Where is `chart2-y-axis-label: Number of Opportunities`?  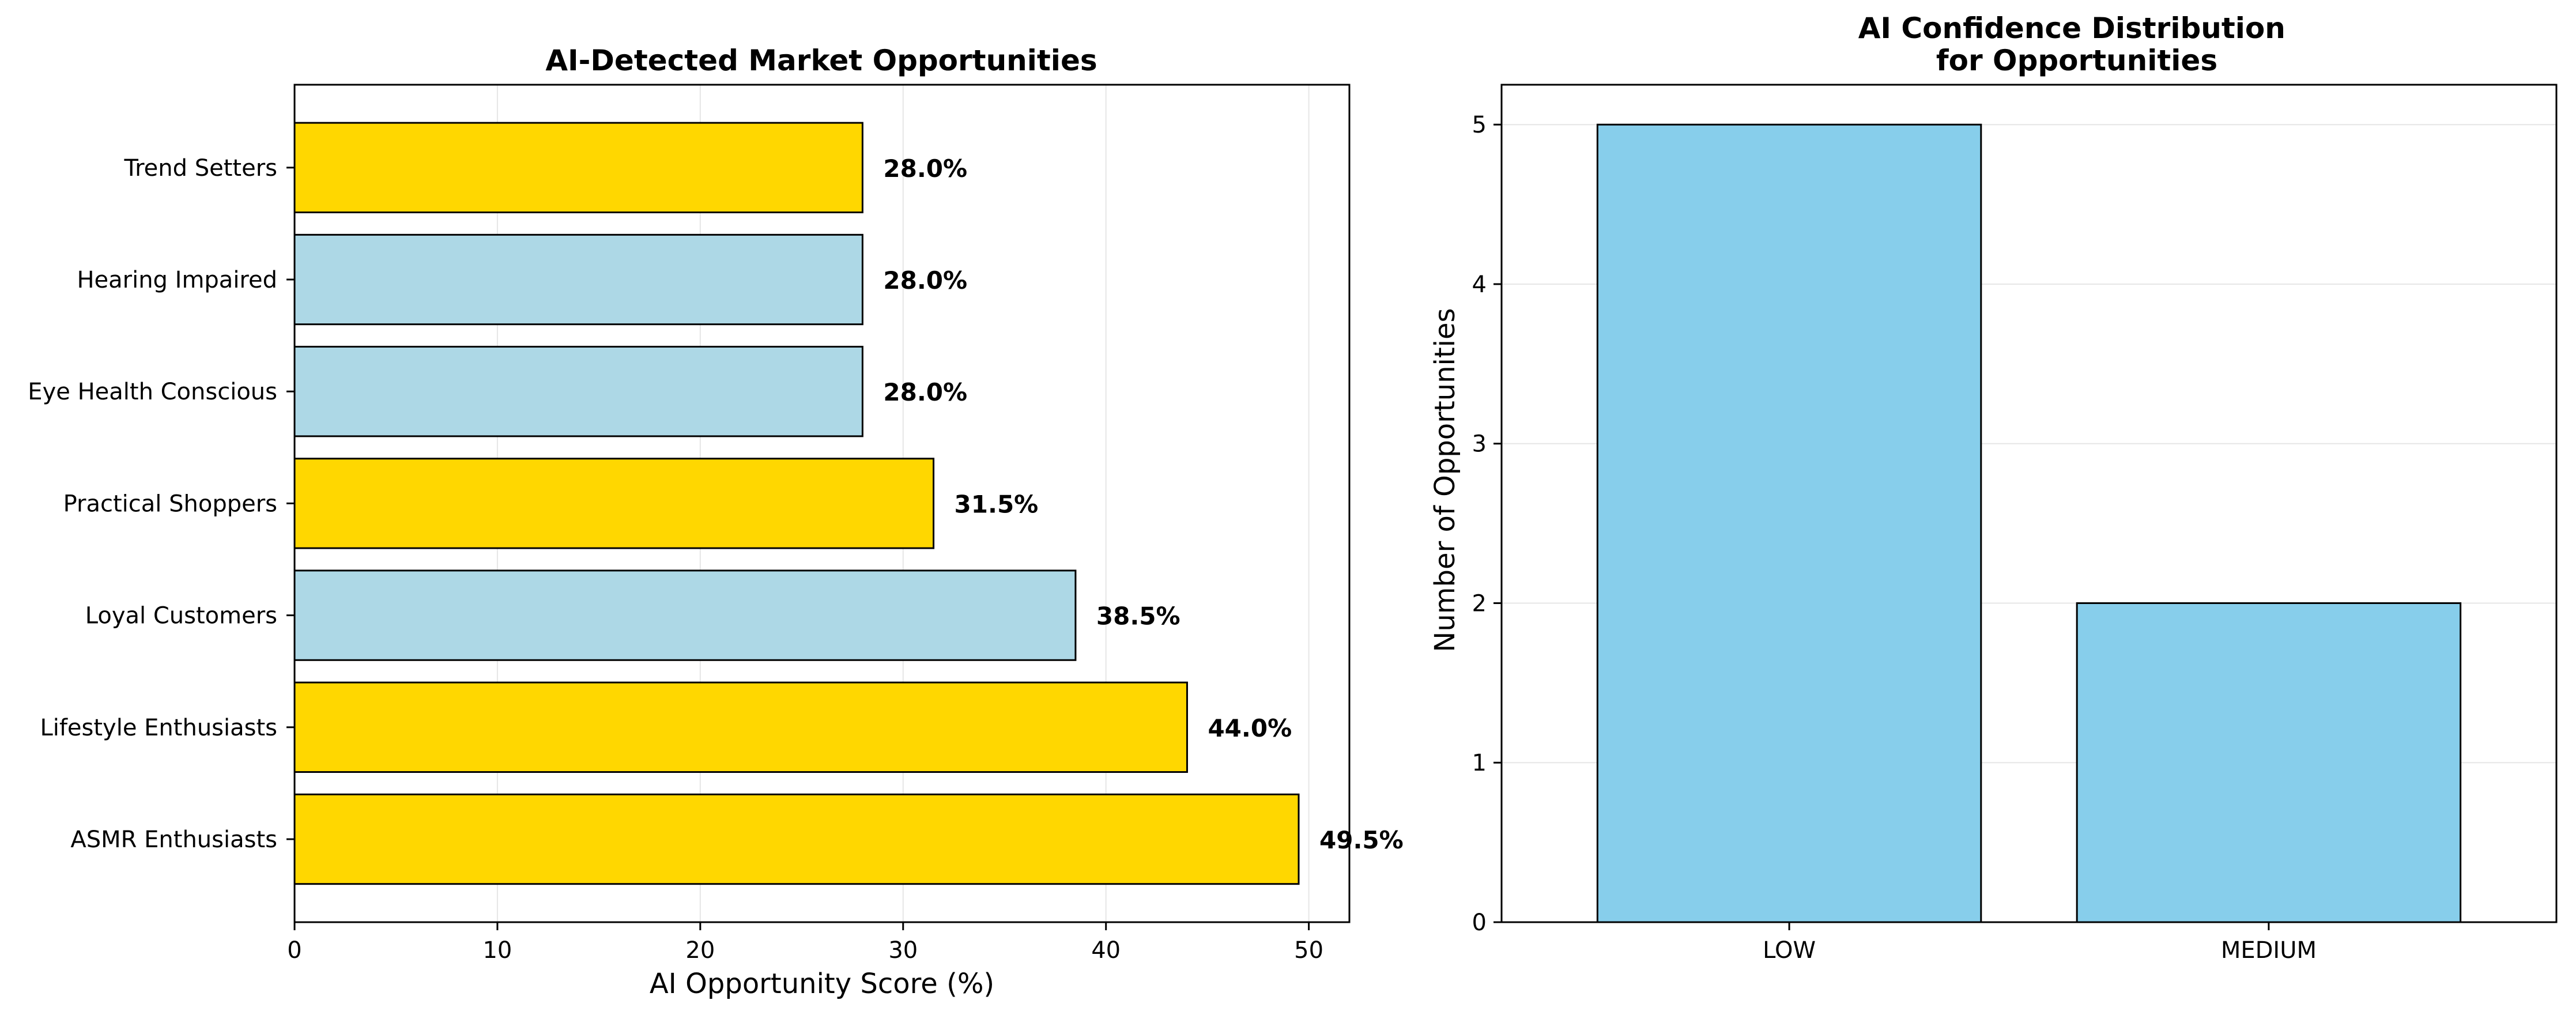 chart2-y-axis-label: Number of Opportunities is located at coordinates (1445, 480).